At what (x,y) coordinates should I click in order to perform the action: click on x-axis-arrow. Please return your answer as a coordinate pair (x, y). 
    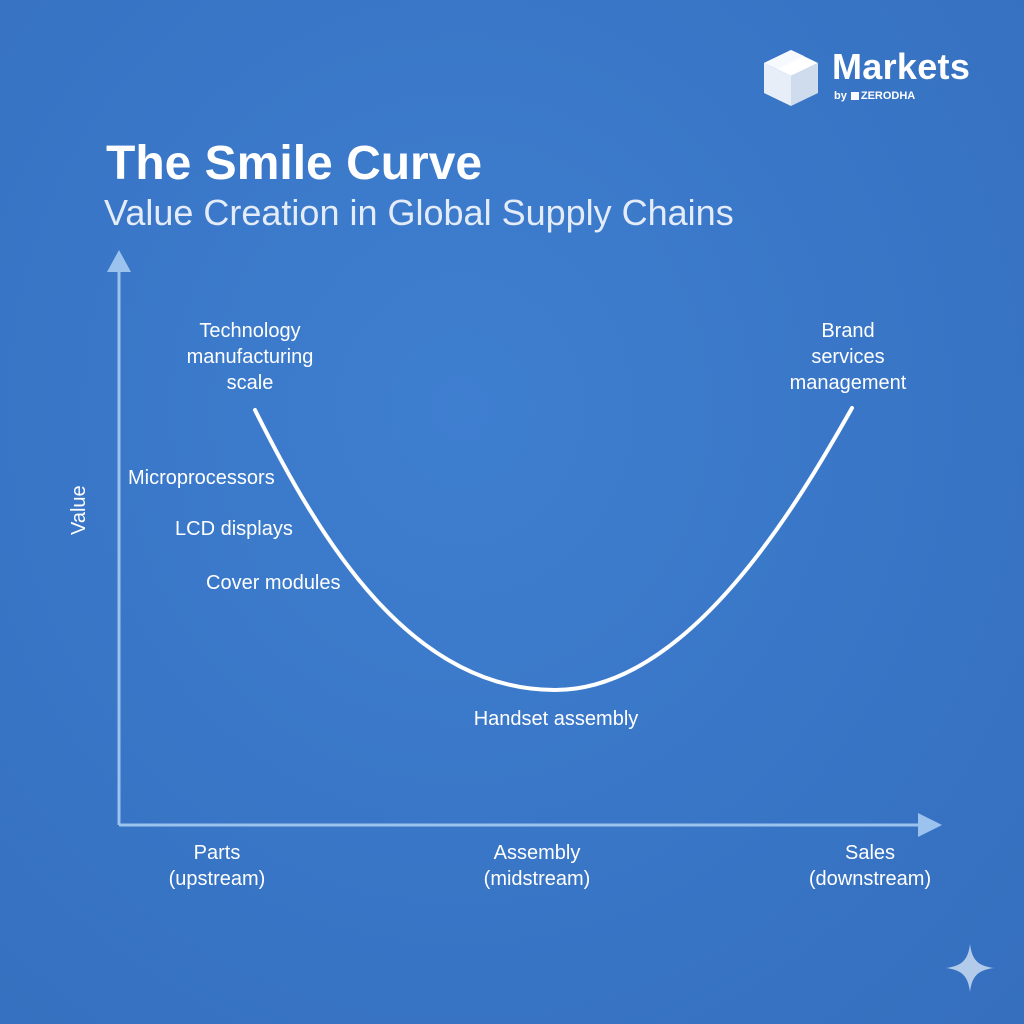
    Looking at the image, I should click on (930, 825).